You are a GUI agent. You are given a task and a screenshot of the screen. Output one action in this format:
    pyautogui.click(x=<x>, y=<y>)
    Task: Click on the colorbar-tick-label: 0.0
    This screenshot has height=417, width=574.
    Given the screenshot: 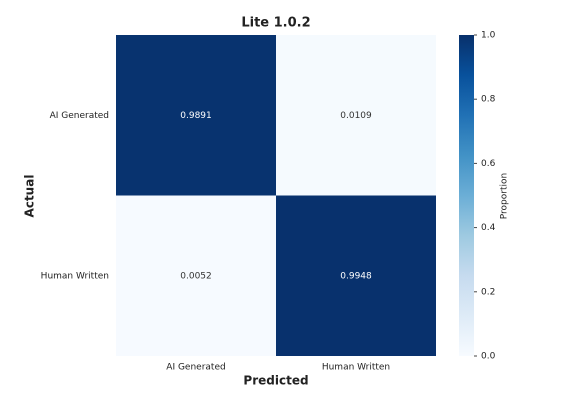 What is the action you would take?
    pyautogui.click(x=488, y=357)
    